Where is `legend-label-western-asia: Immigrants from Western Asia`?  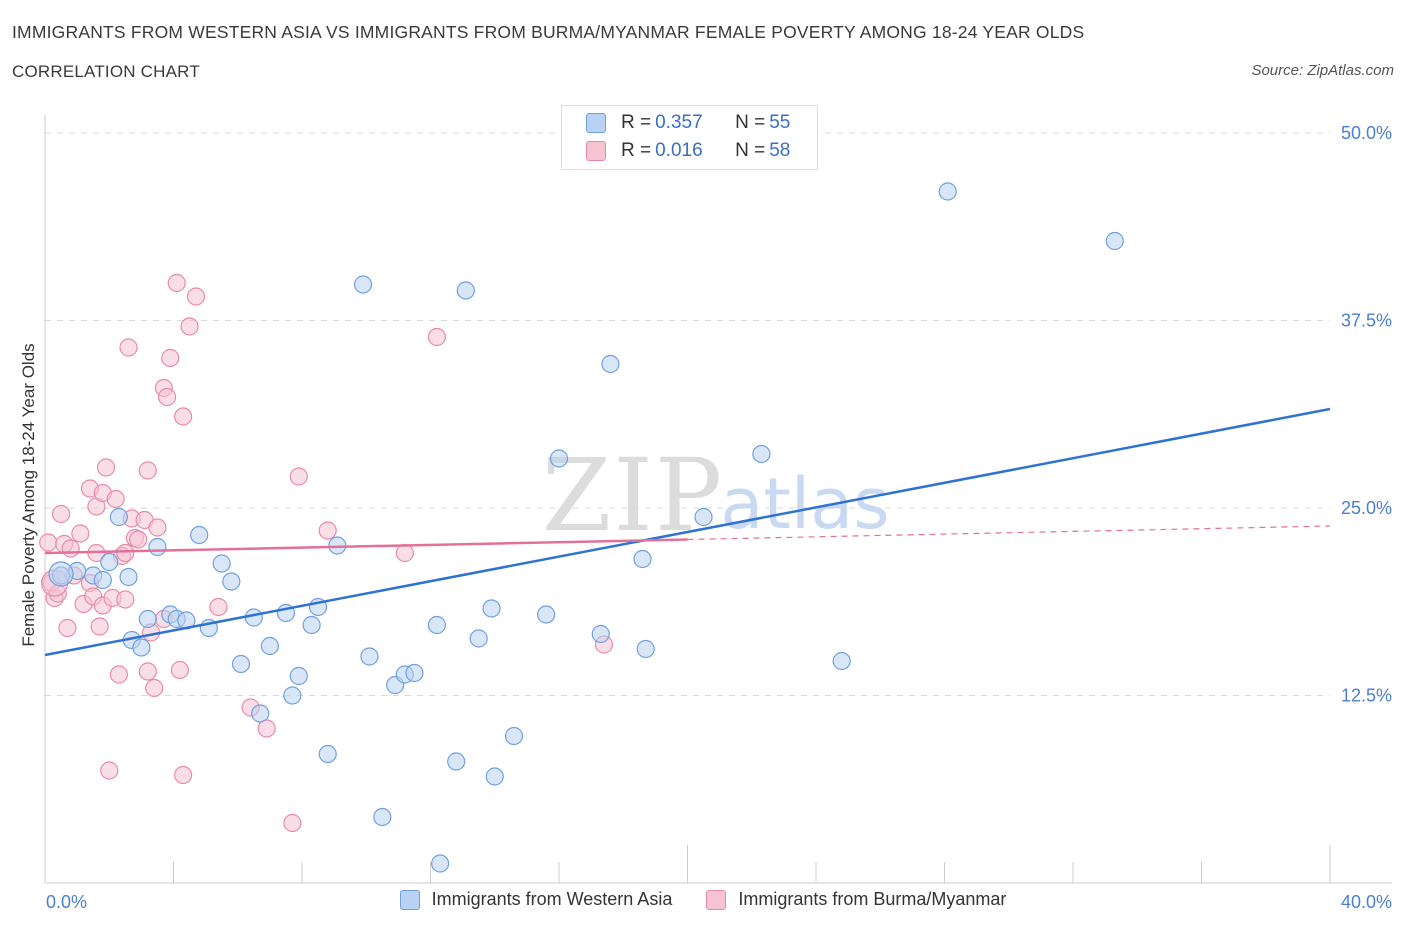 legend-label-western-asia: Immigrants from Western Asia is located at coordinates (552, 899).